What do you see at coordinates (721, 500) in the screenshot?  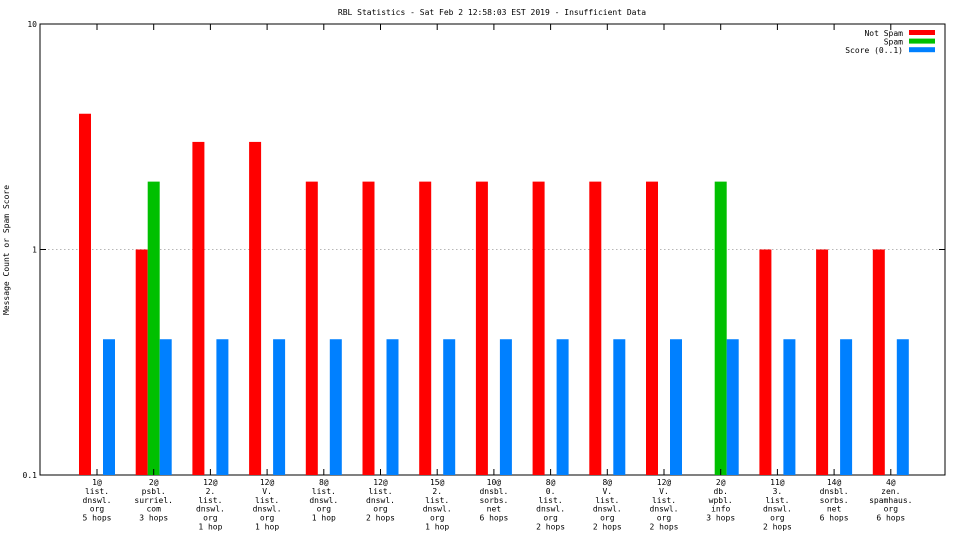 I see `x-category-label: wpbl.` at bounding box center [721, 500].